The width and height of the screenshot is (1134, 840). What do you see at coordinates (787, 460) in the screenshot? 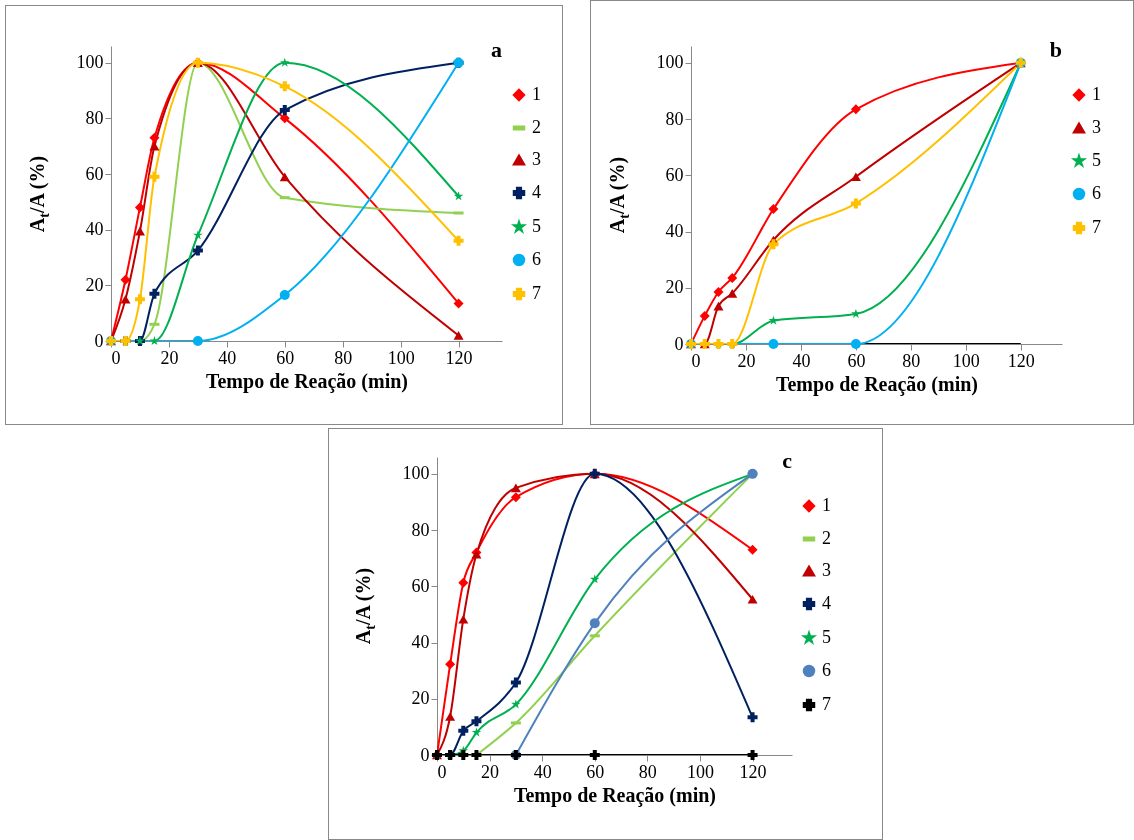
I see `chart-title: c` at bounding box center [787, 460].